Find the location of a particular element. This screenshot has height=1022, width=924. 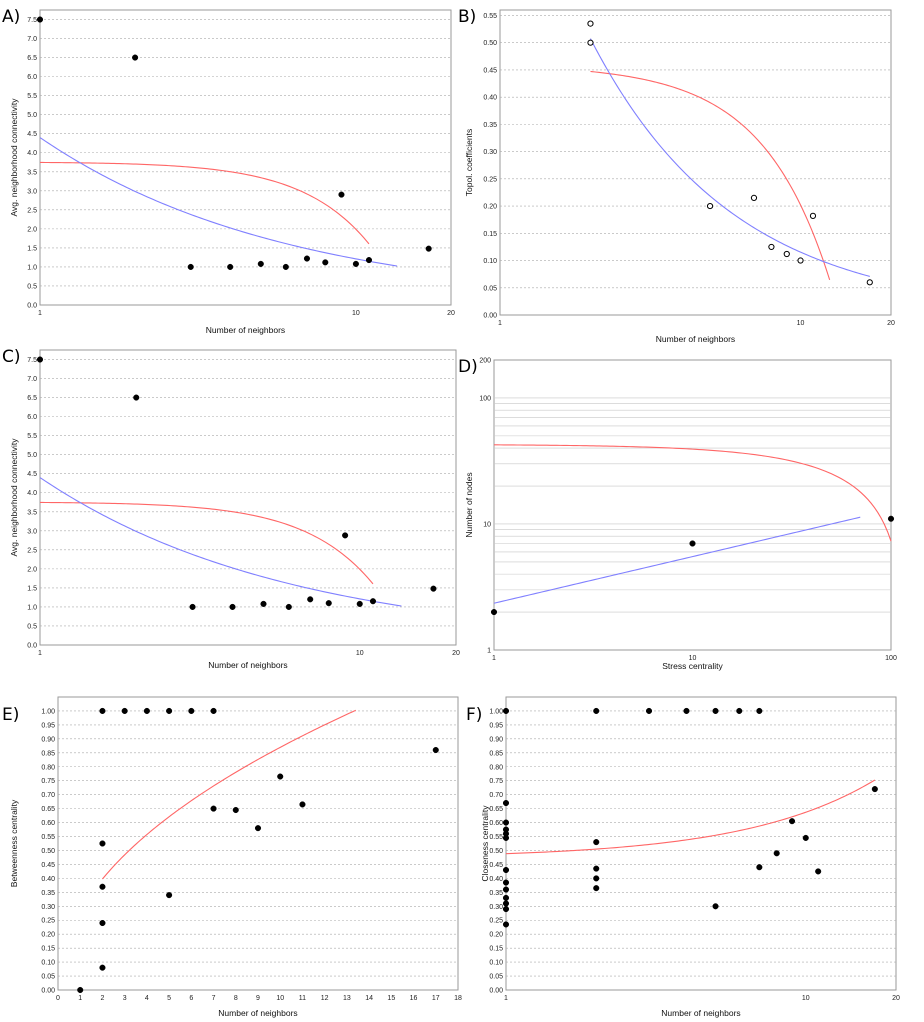

y-tick-label: 0.00 is located at coordinates (496, 991).